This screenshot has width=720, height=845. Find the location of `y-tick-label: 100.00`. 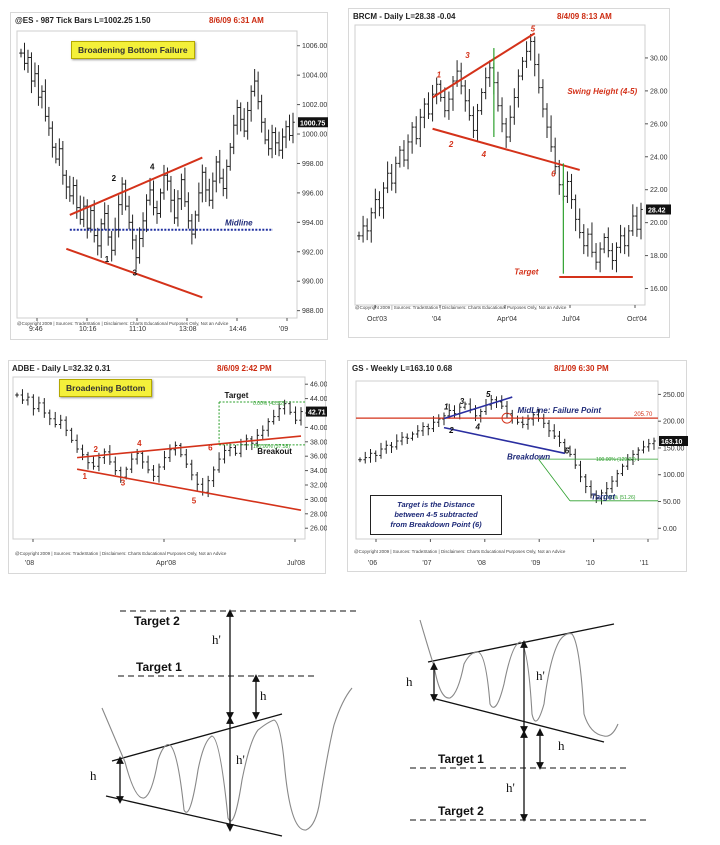

y-tick-label: 100.00 is located at coordinates (674, 475).